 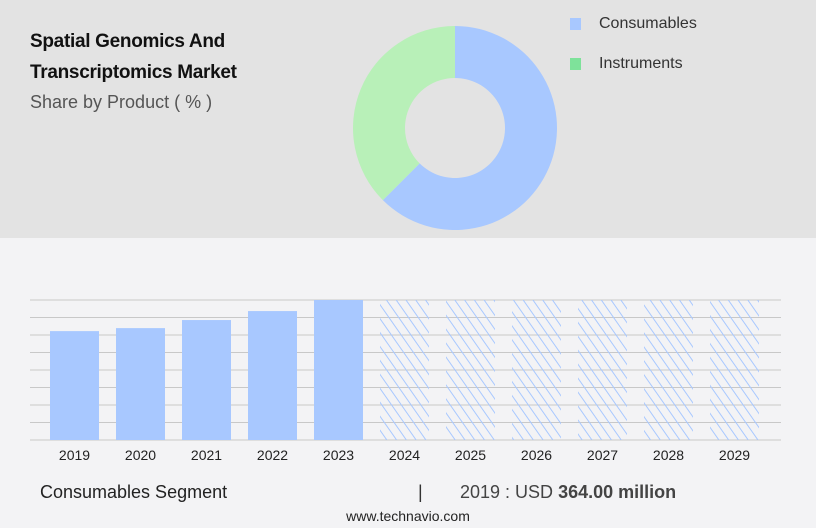 I want to click on pie-slice-instruments, so click(x=404, y=113).